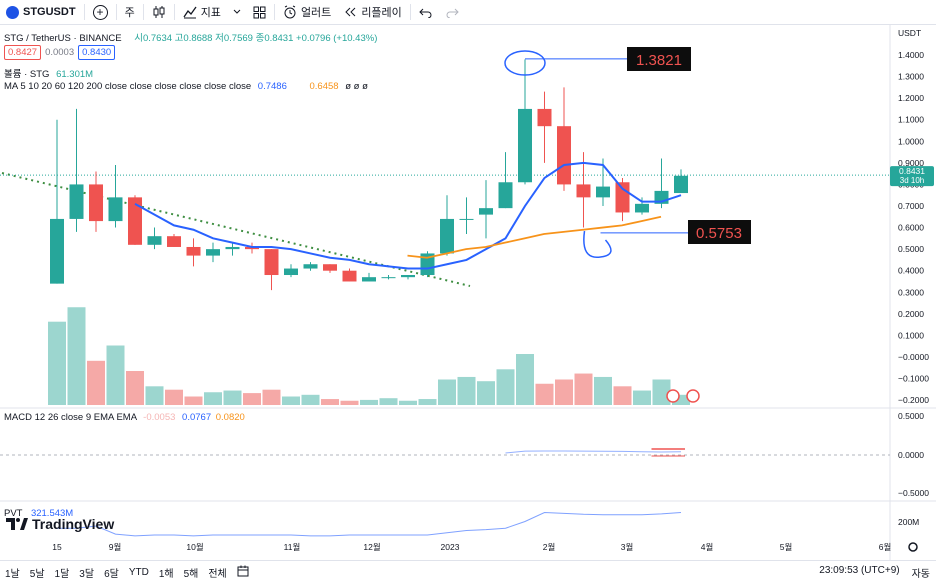  I want to click on time-tick-label: 6월, so click(885, 547).